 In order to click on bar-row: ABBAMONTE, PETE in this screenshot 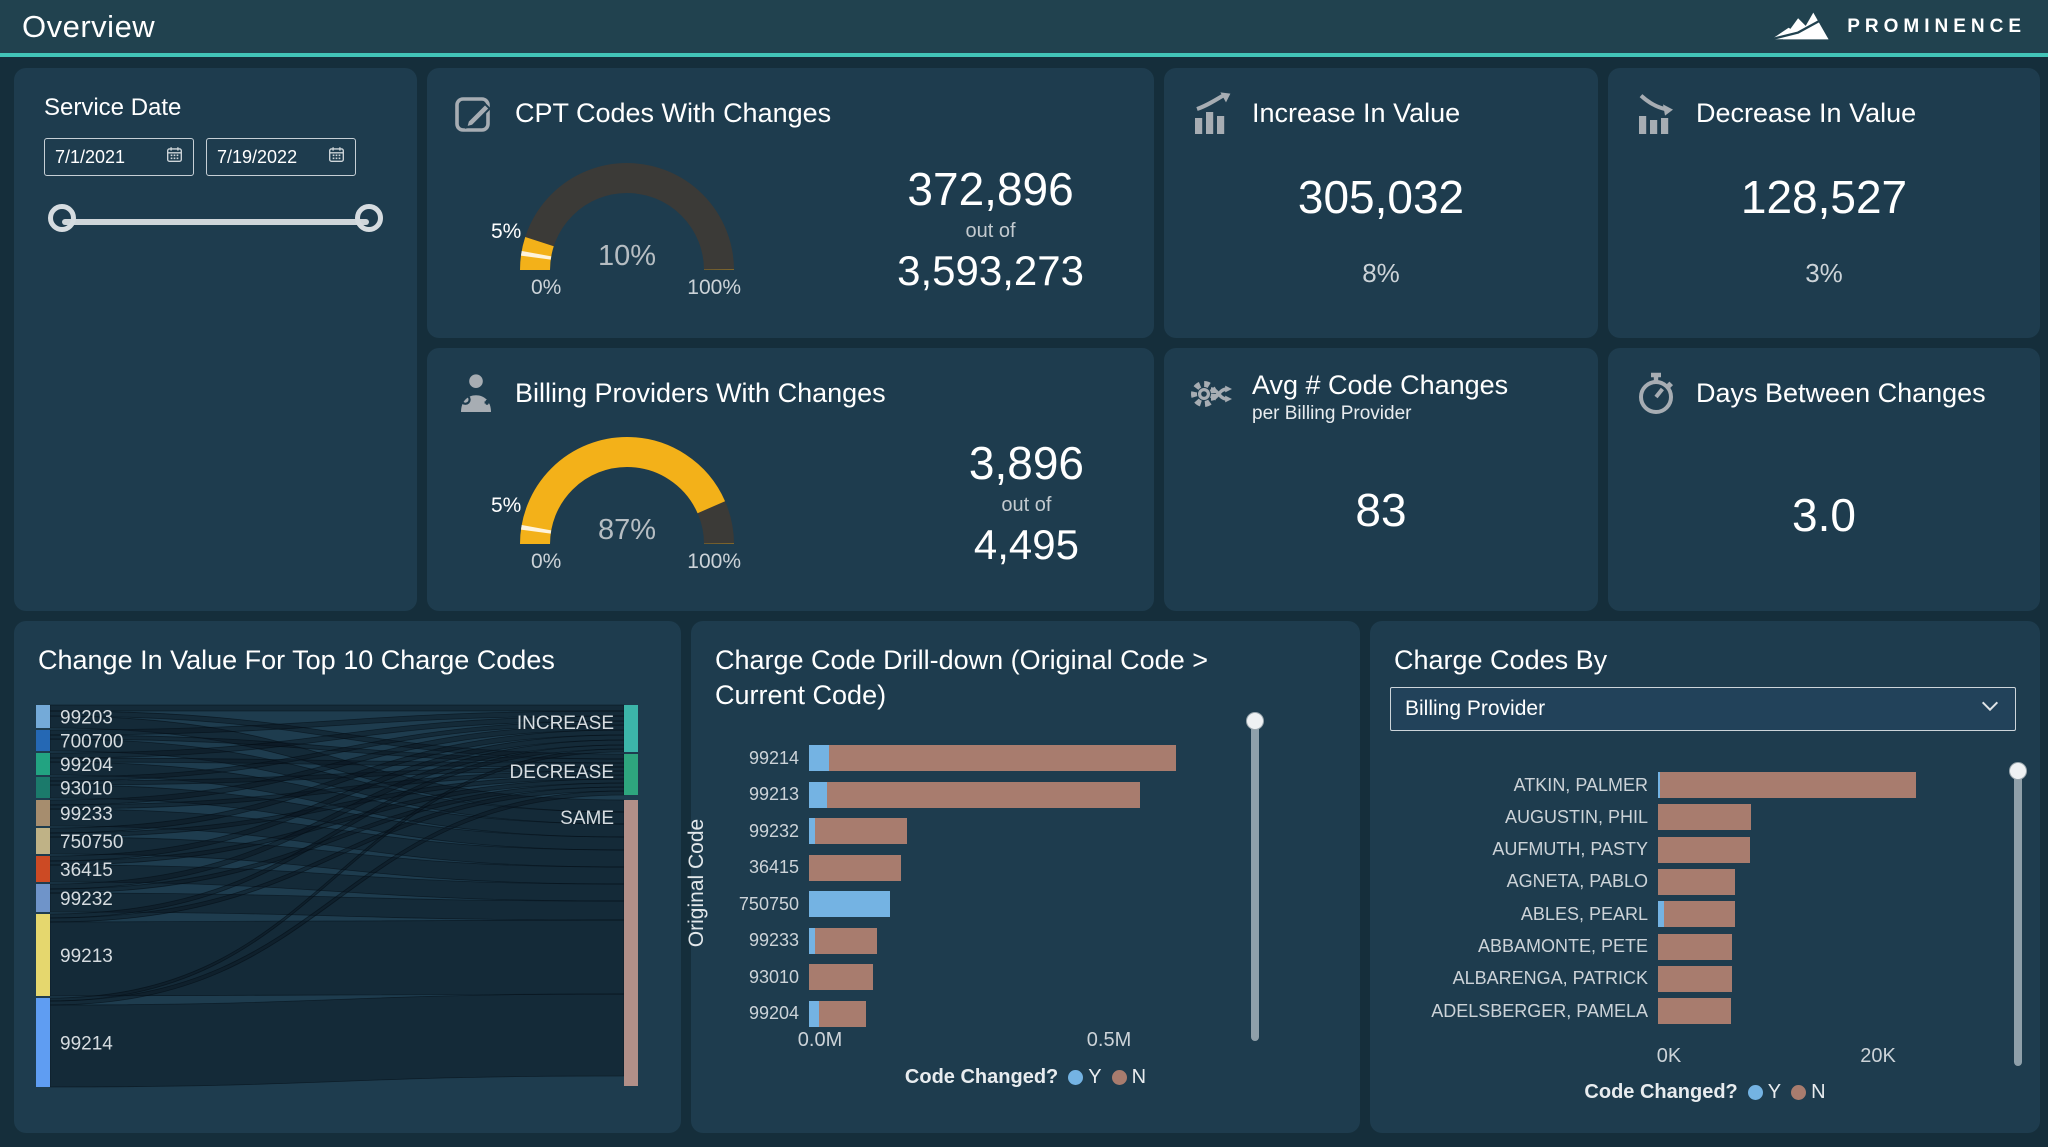, I will do `click(1690, 946)`.